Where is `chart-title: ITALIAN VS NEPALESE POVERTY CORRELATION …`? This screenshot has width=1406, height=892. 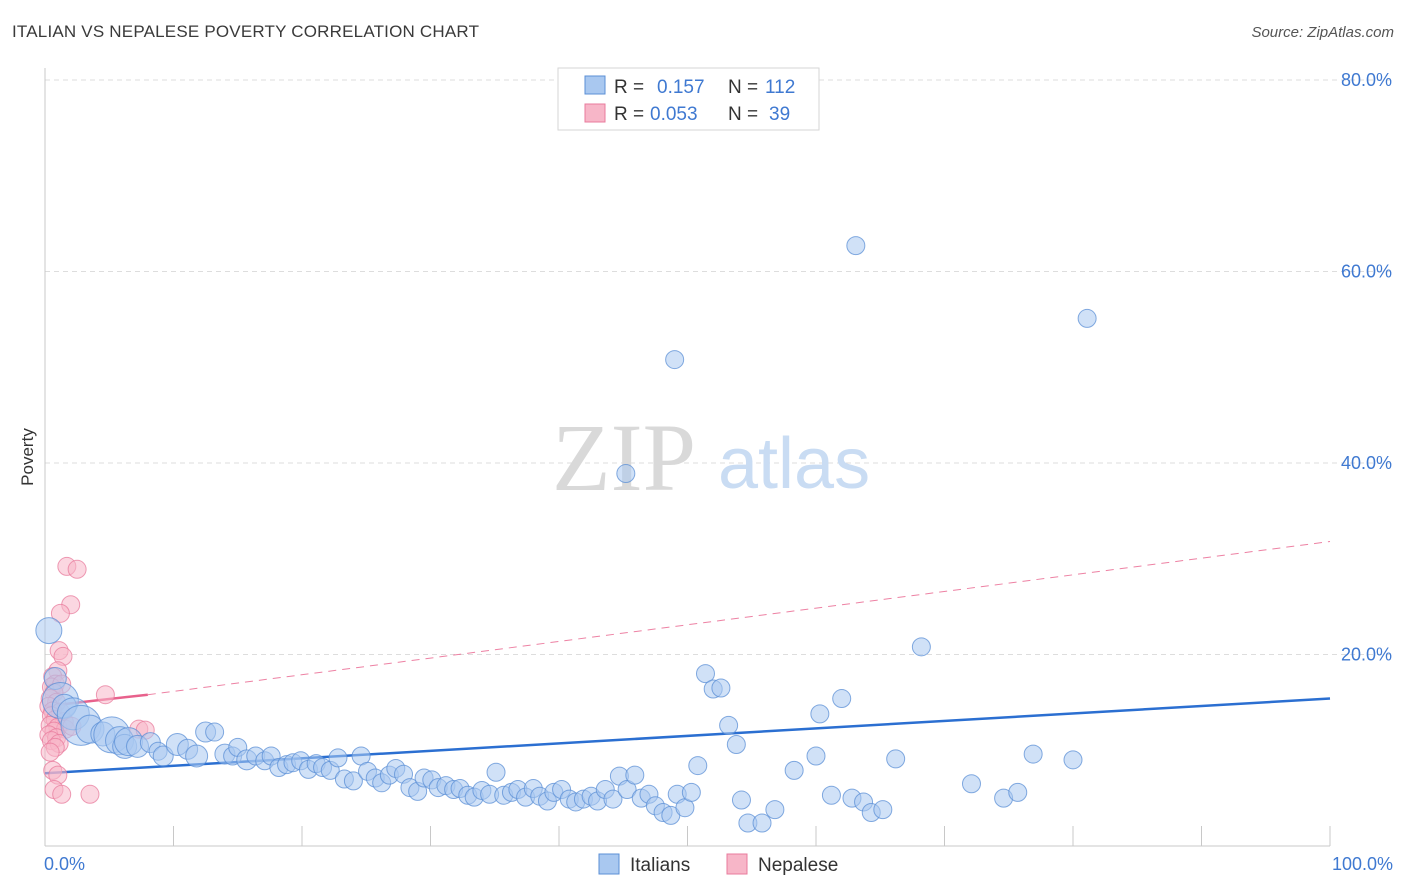 chart-title: ITALIAN VS NEPALESE POVERTY CORRELATION … is located at coordinates (246, 31).